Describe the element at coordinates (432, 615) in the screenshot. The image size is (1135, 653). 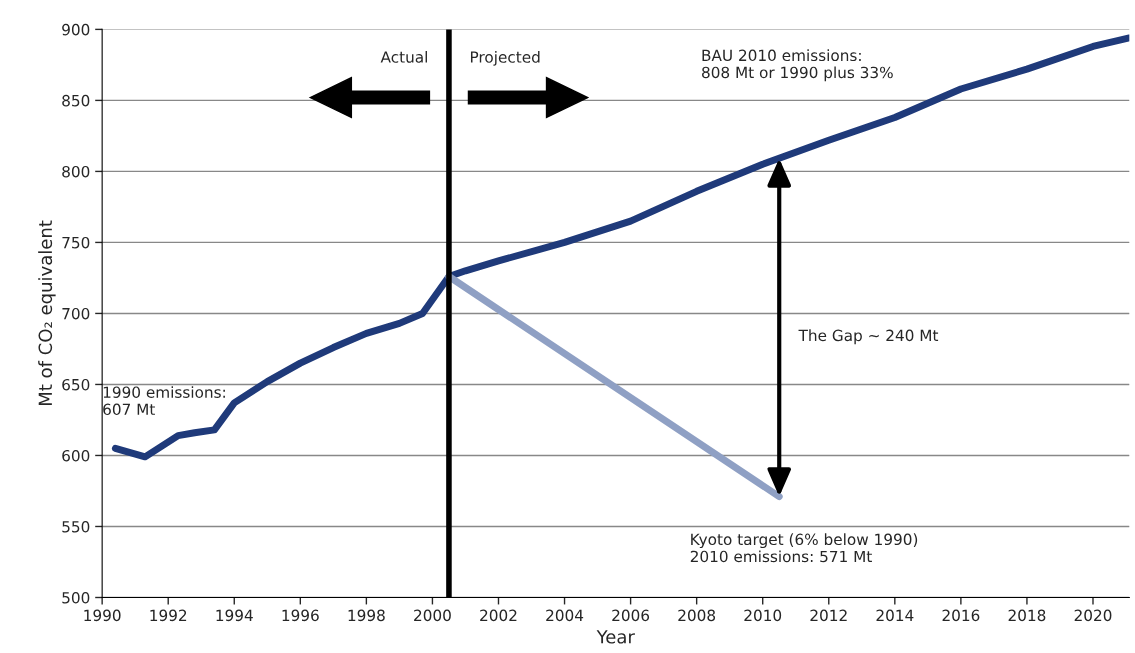
I see `x-tick-label: 2000` at that location.